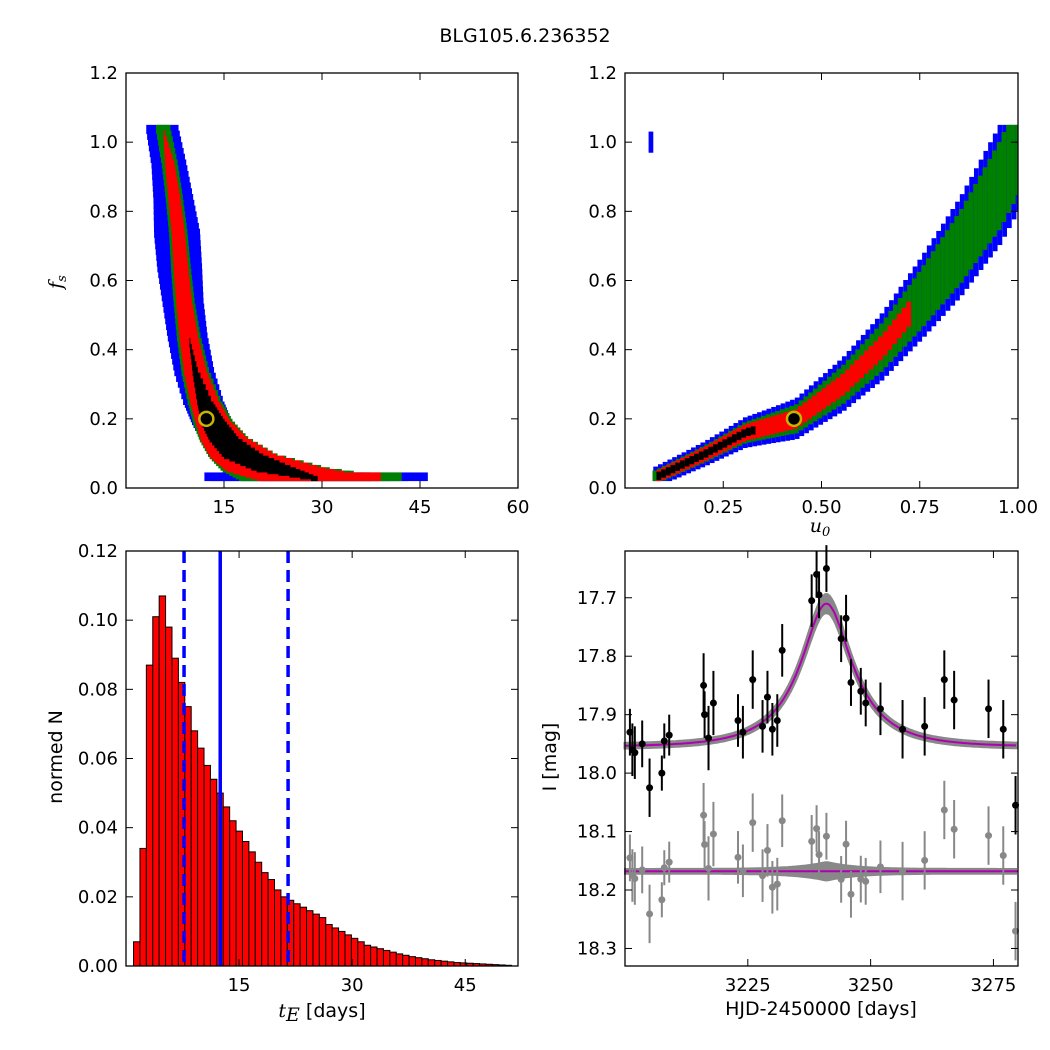  Describe the element at coordinates (602, 73) in the screenshot. I see `p2-ytick-label: 1.2` at that location.